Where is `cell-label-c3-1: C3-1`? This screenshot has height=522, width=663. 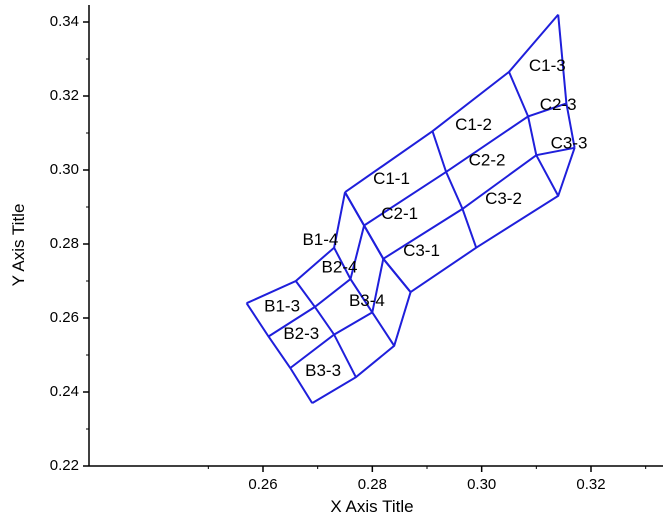 cell-label-c3-1: C3-1 is located at coordinates (421, 250).